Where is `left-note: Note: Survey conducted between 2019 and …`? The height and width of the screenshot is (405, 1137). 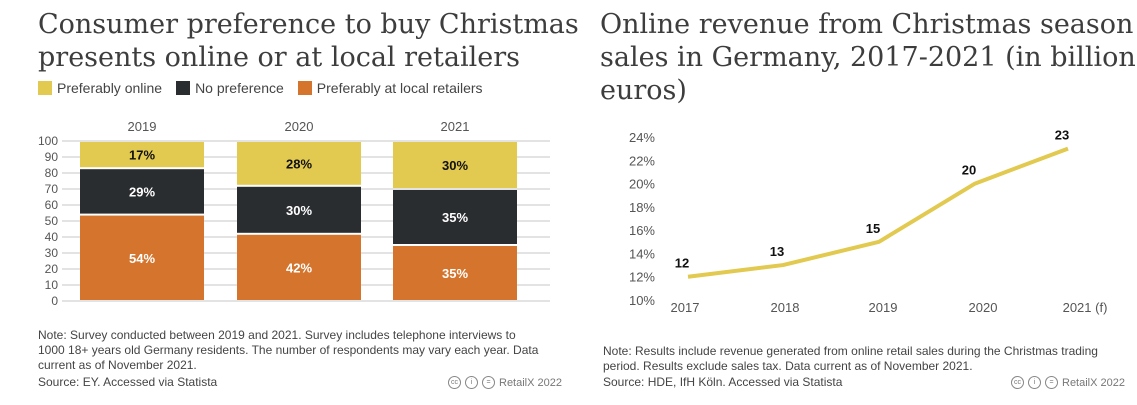
left-note: Note: Survey conducted between 2019 and … is located at coordinates (288, 350).